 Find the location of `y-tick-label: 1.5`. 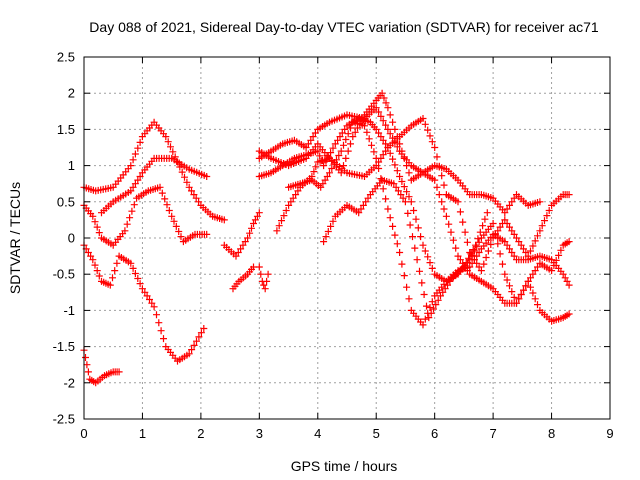

y-tick-label: 1.5 is located at coordinates (66, 129).